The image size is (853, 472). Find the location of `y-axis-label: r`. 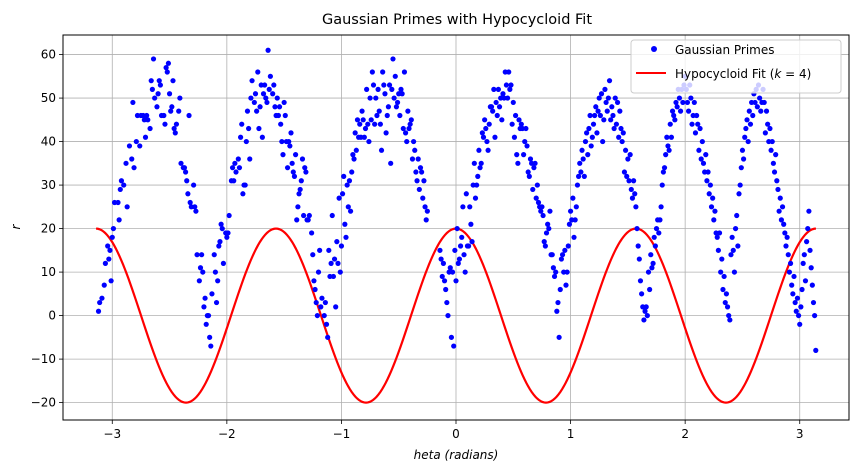

y-axis-label: r is located at coordinates (16, 226).